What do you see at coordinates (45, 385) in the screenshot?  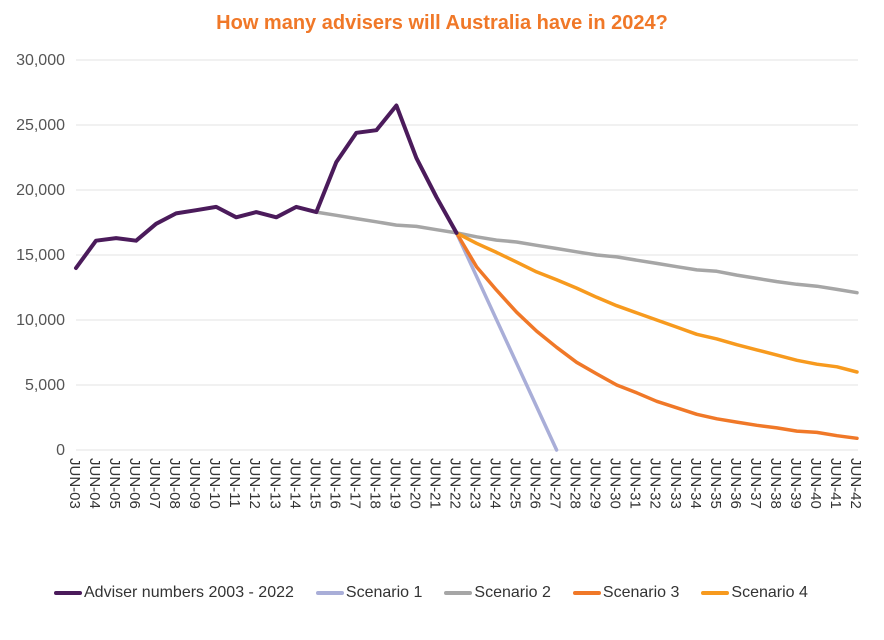 I see `y-tick-label: 5,000` at bounding box center [45, 385].